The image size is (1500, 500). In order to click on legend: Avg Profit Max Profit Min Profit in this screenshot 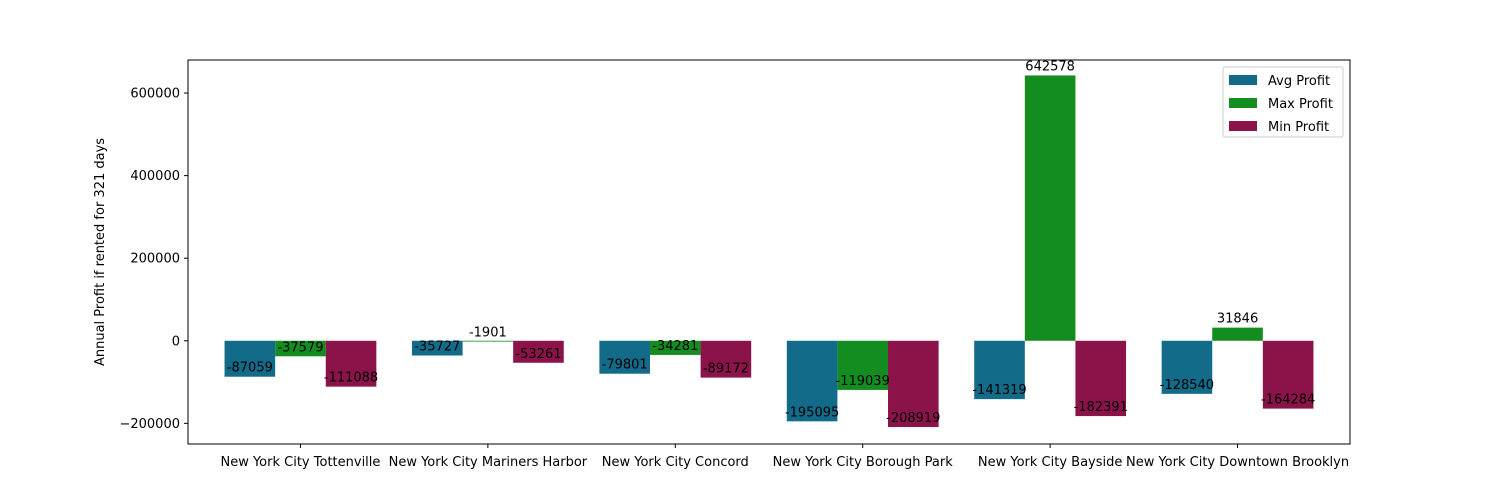, I will do `click(1283, 102)`.